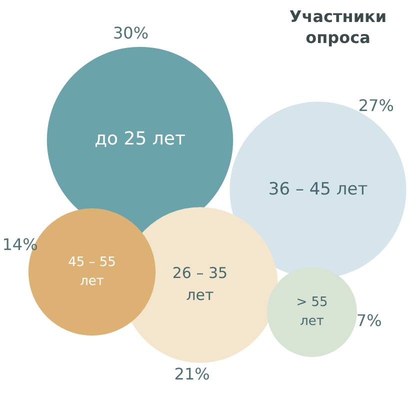  What do you see at coordinates (140, 139) in the screenshot?
I see `category-label: до 25 лет` at bounding box center [140, 139].